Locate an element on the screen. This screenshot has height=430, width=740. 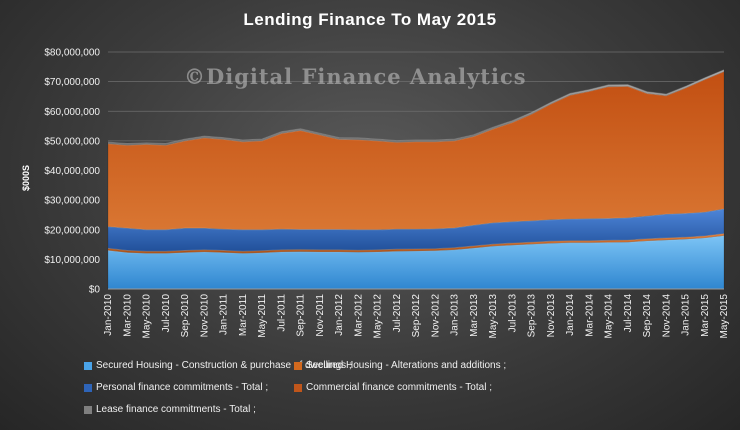
x-tick-label: Sep-2014 is located at coordinates (647, 316).